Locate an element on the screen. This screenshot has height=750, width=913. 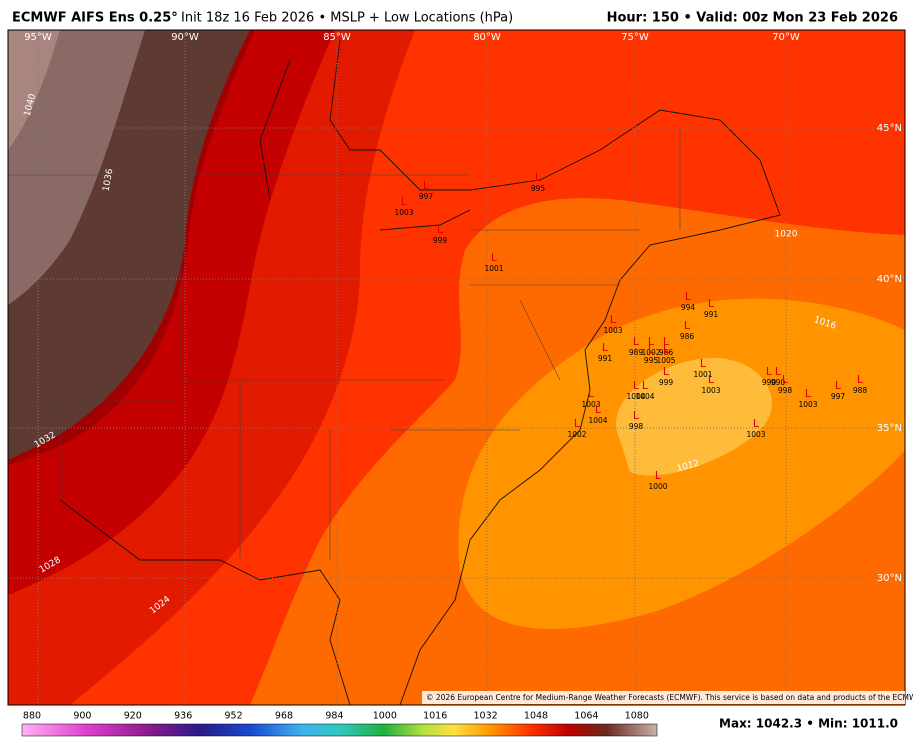
colorbar-tick-label: 952 is located at coordinates (234, 716).